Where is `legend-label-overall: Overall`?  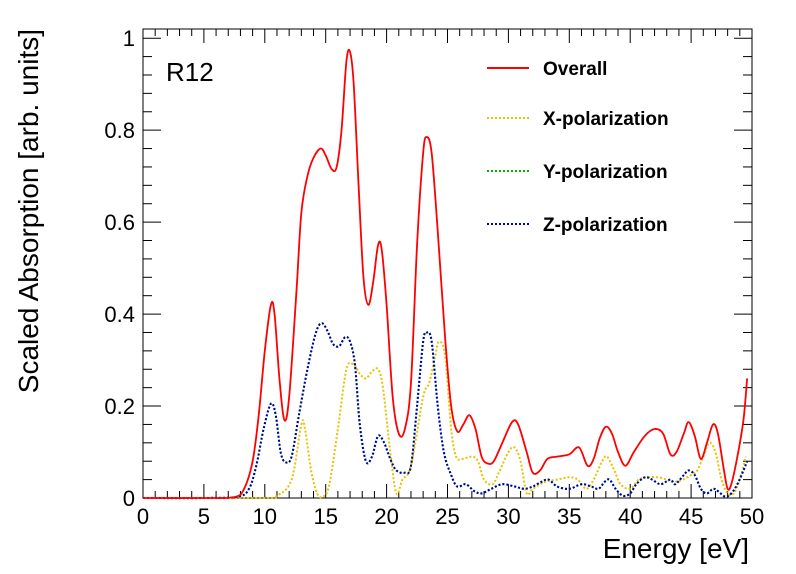
legend-label-overall: Overall is located at coordinates (575, 69).